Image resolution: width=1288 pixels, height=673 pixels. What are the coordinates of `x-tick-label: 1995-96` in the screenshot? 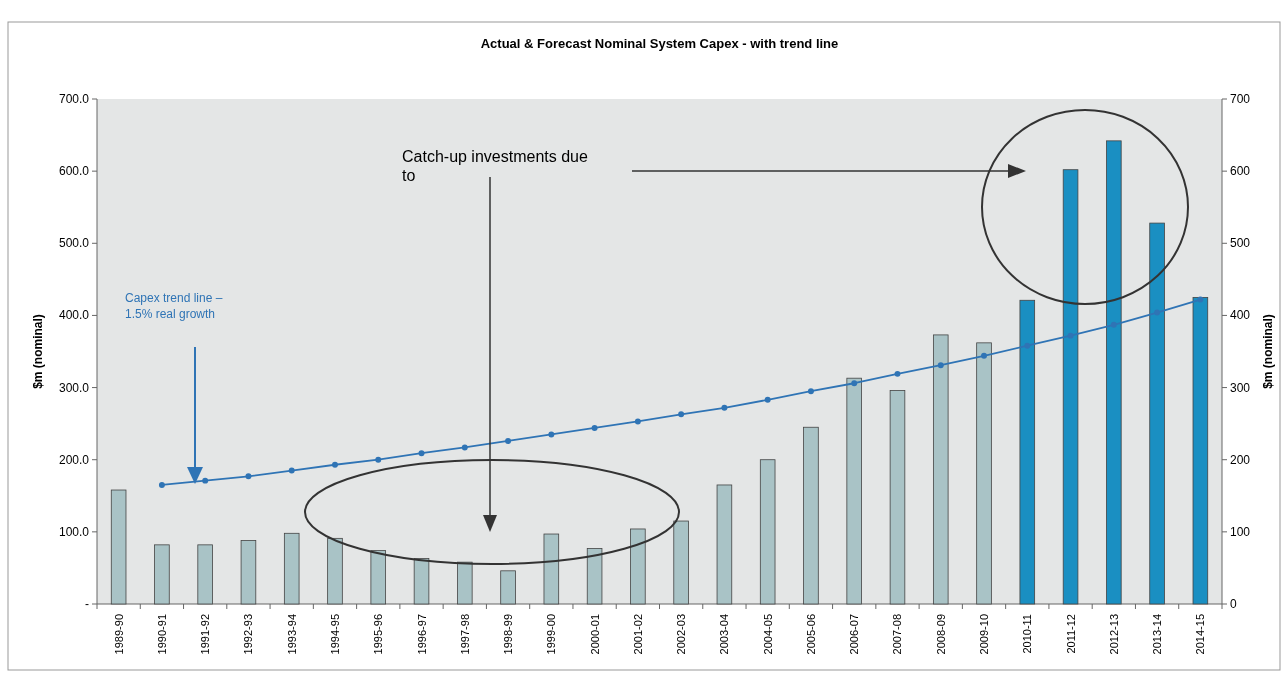 It's located at (378, 634).